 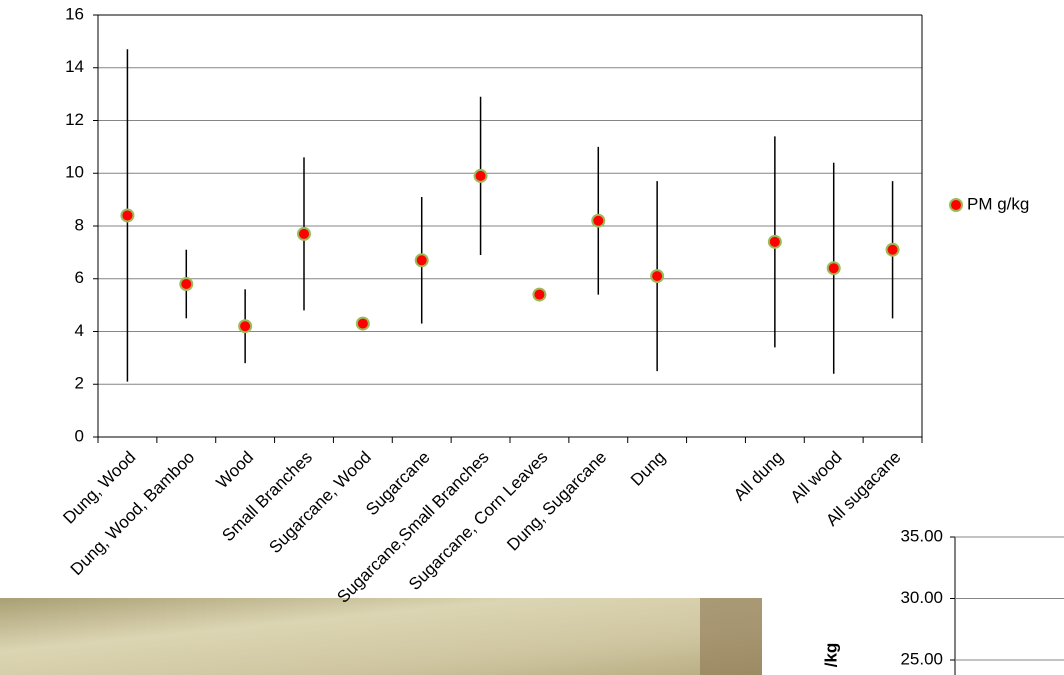 I want to click on x-tick-label: Sugarcane, Wood, so click(x=319, y=502).